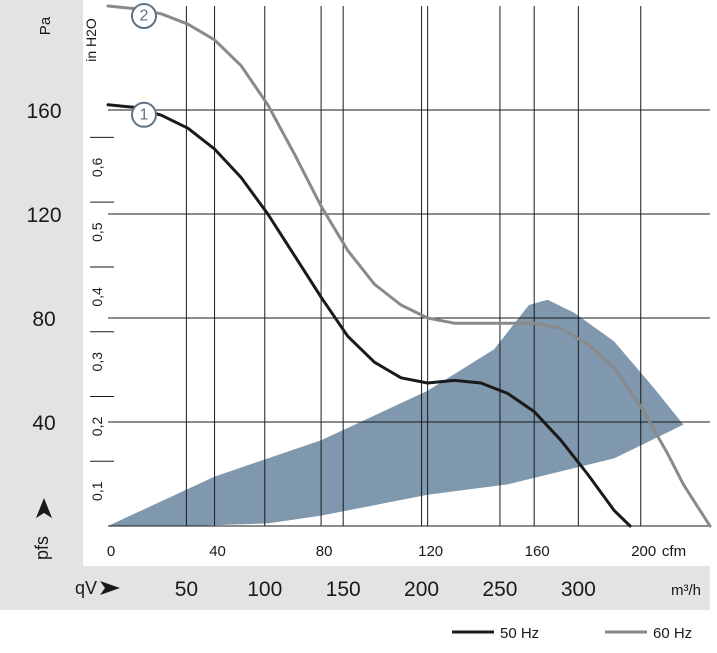 The image size is (717, 653). I want to click on m3h-tick-label: 200, so click(421, 589).